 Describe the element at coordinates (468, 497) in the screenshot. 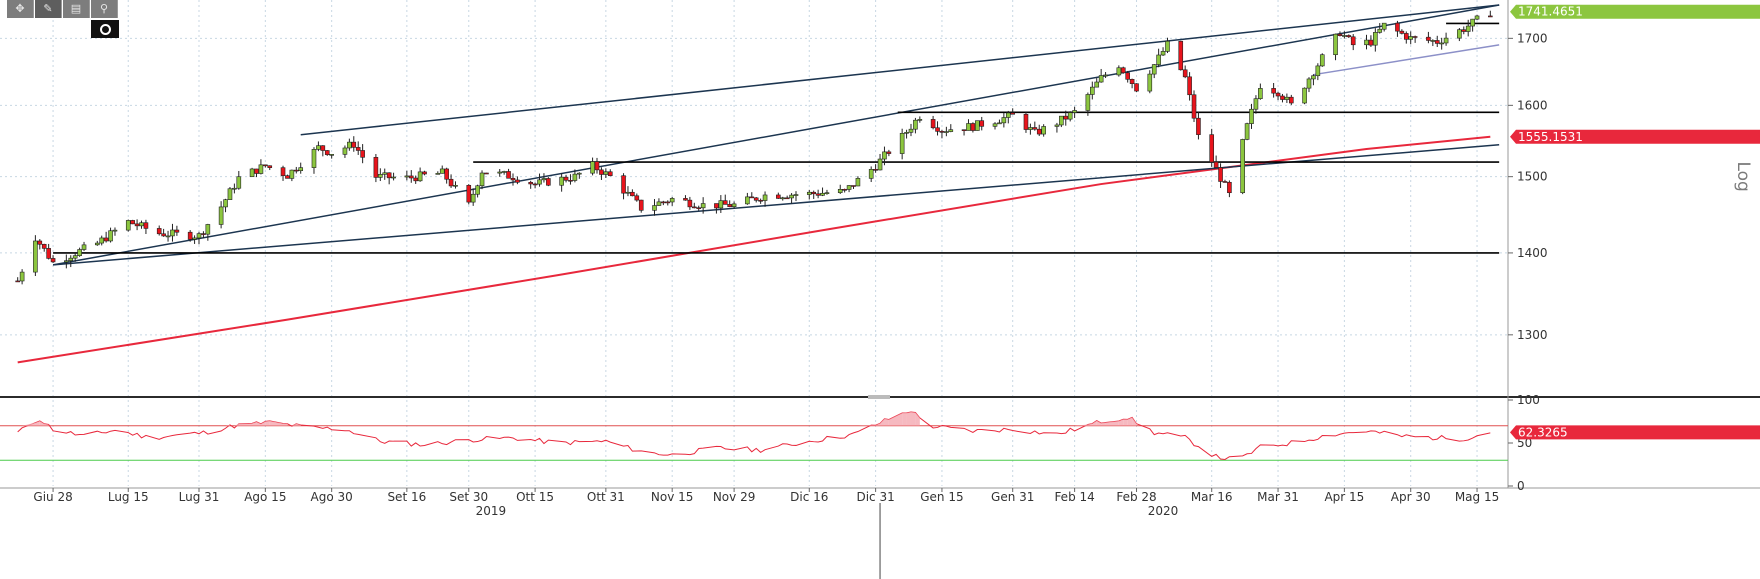

I see `time-tick-label: Set 30` at that location.